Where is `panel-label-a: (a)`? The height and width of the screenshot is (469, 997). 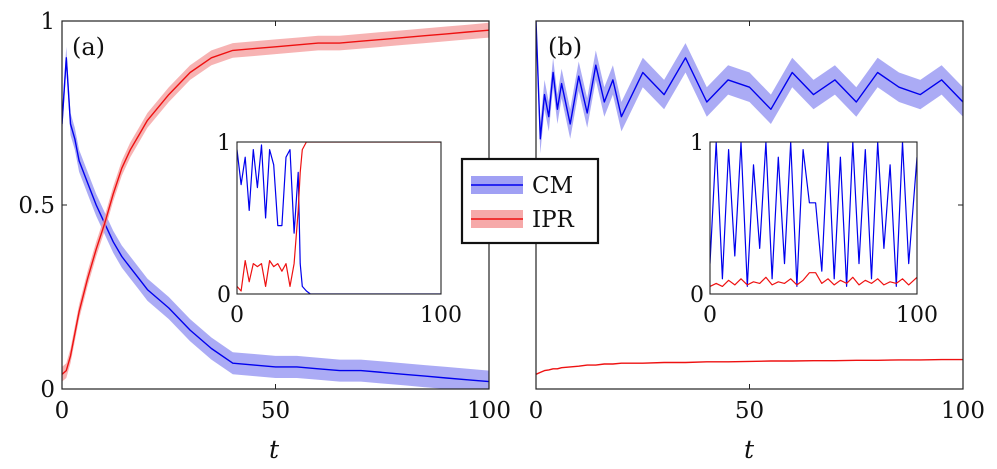
panel-label-a: (a) is located at coordinates (88, 47).